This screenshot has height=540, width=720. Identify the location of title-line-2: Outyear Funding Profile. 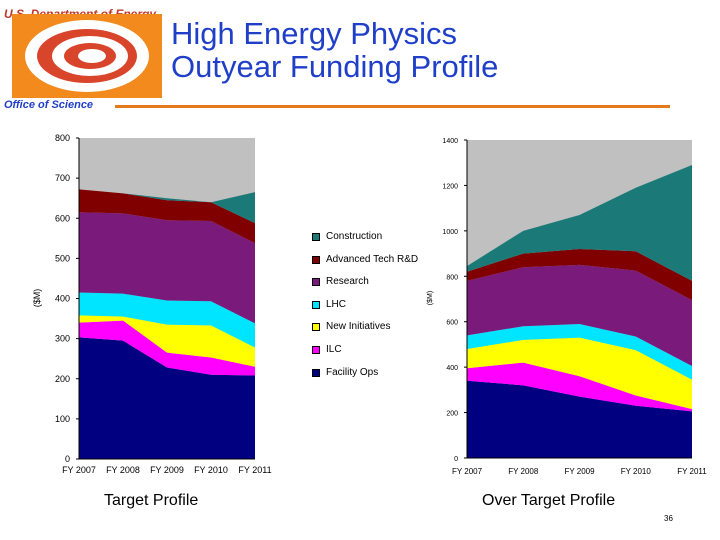
(335, 66).